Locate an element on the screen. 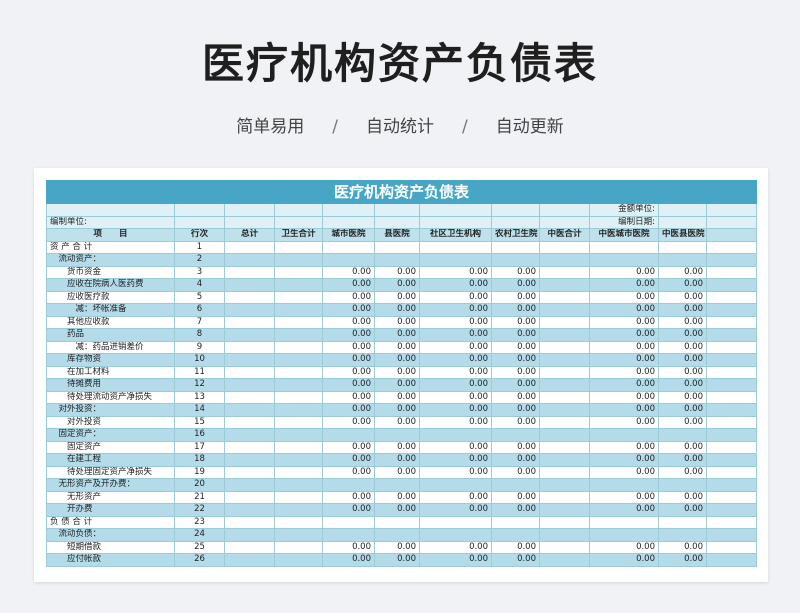 The height and width of the screenshot is (613, 800). column-header: 中医县医院 is located at coordinates (682, 235).